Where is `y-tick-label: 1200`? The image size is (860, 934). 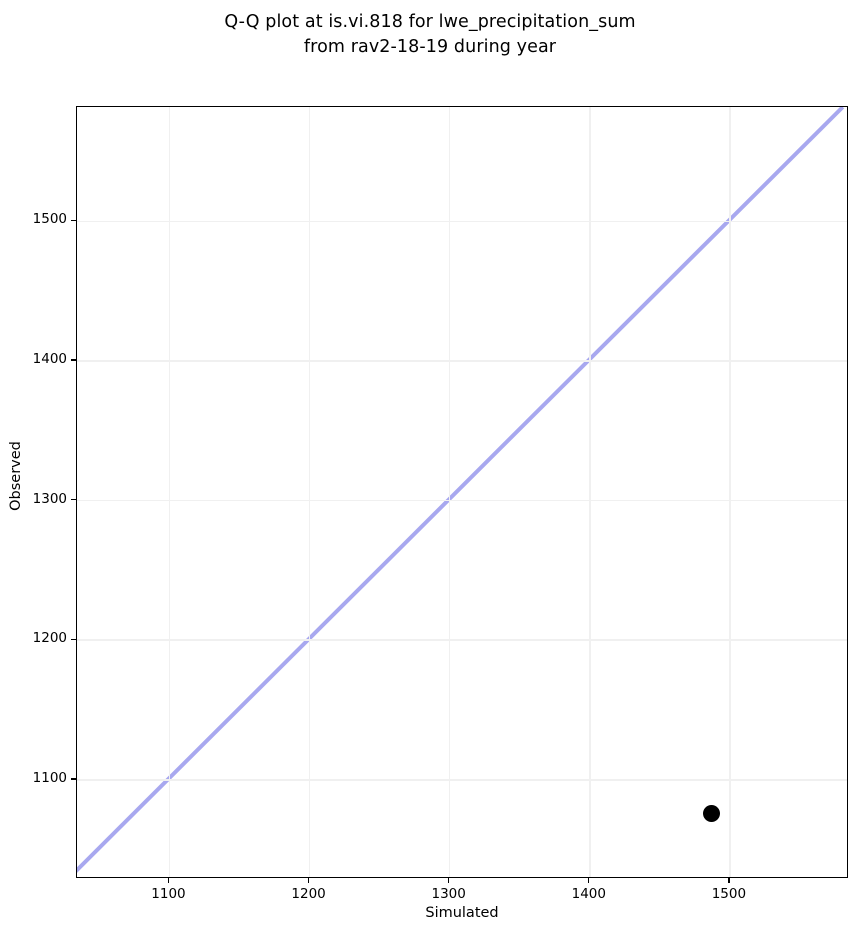
y-tick-label: 1200 is located at coordinates (49, 638).